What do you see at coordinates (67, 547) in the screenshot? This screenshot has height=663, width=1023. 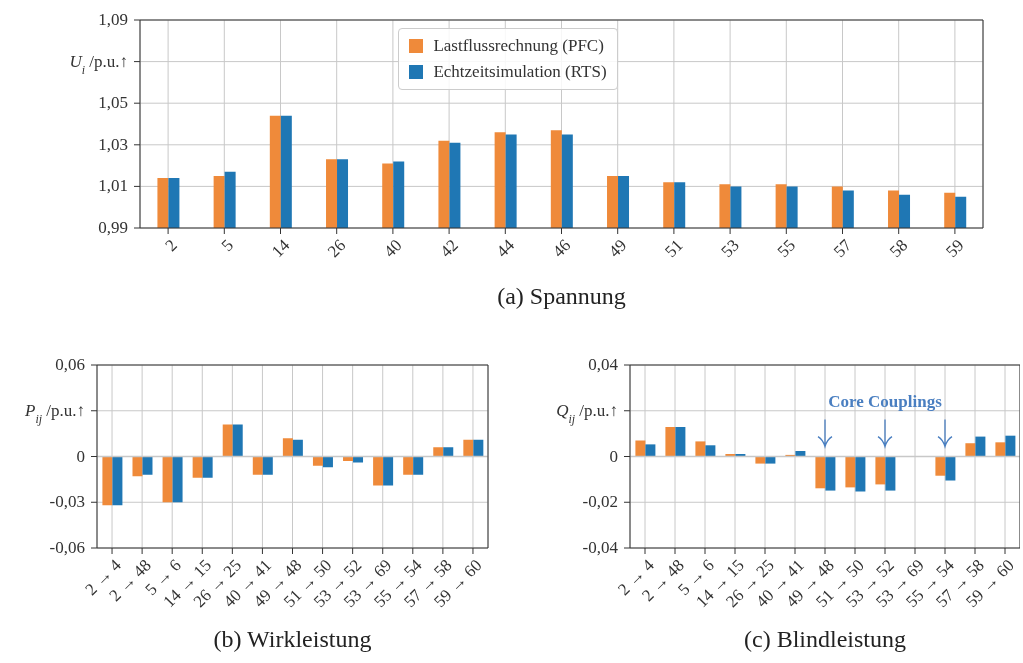 I see `y-tick-label: -0,06` at bounding box center [67, 547].